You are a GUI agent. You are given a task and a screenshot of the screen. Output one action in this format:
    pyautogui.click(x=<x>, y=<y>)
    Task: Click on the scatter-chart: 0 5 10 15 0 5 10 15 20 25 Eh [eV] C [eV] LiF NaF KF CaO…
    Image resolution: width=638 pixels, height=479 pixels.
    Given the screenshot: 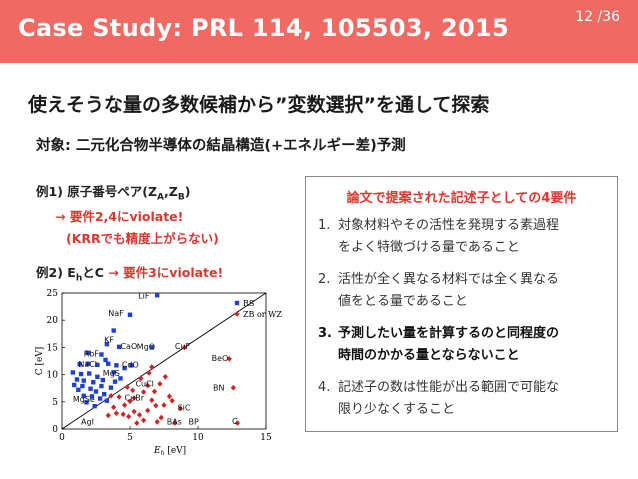 What is the action you would take?
    pyautogui.click(x=158, y=372)
    